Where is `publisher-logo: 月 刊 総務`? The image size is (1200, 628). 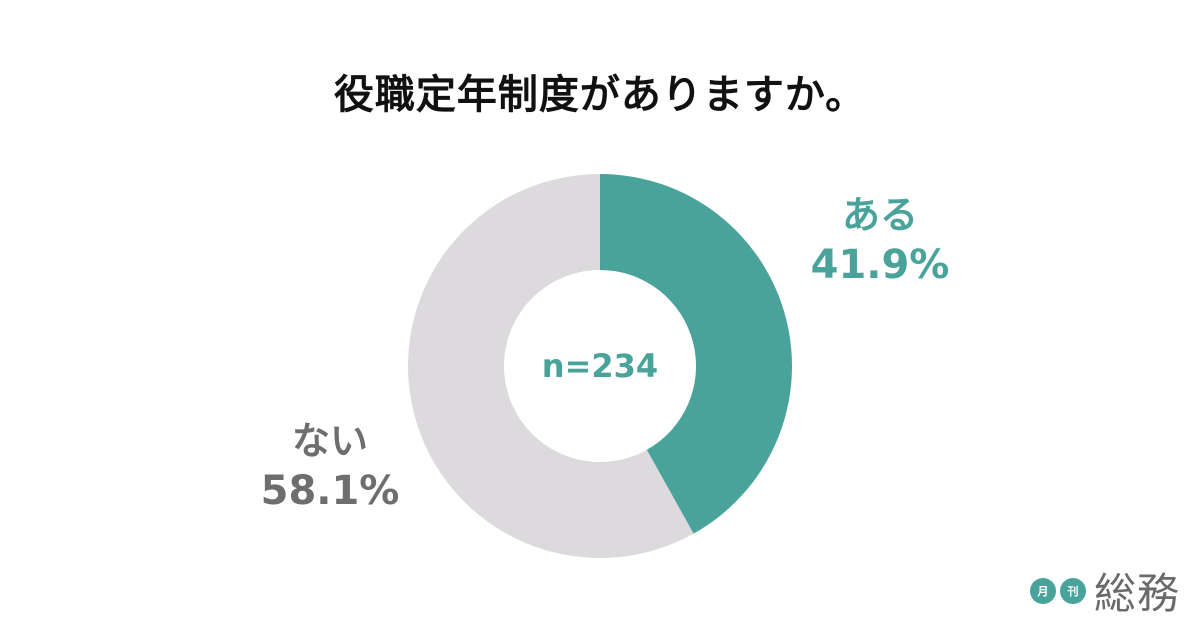 publisher-logo: 月 刊 総務 is located at coordinates (1105, 590).